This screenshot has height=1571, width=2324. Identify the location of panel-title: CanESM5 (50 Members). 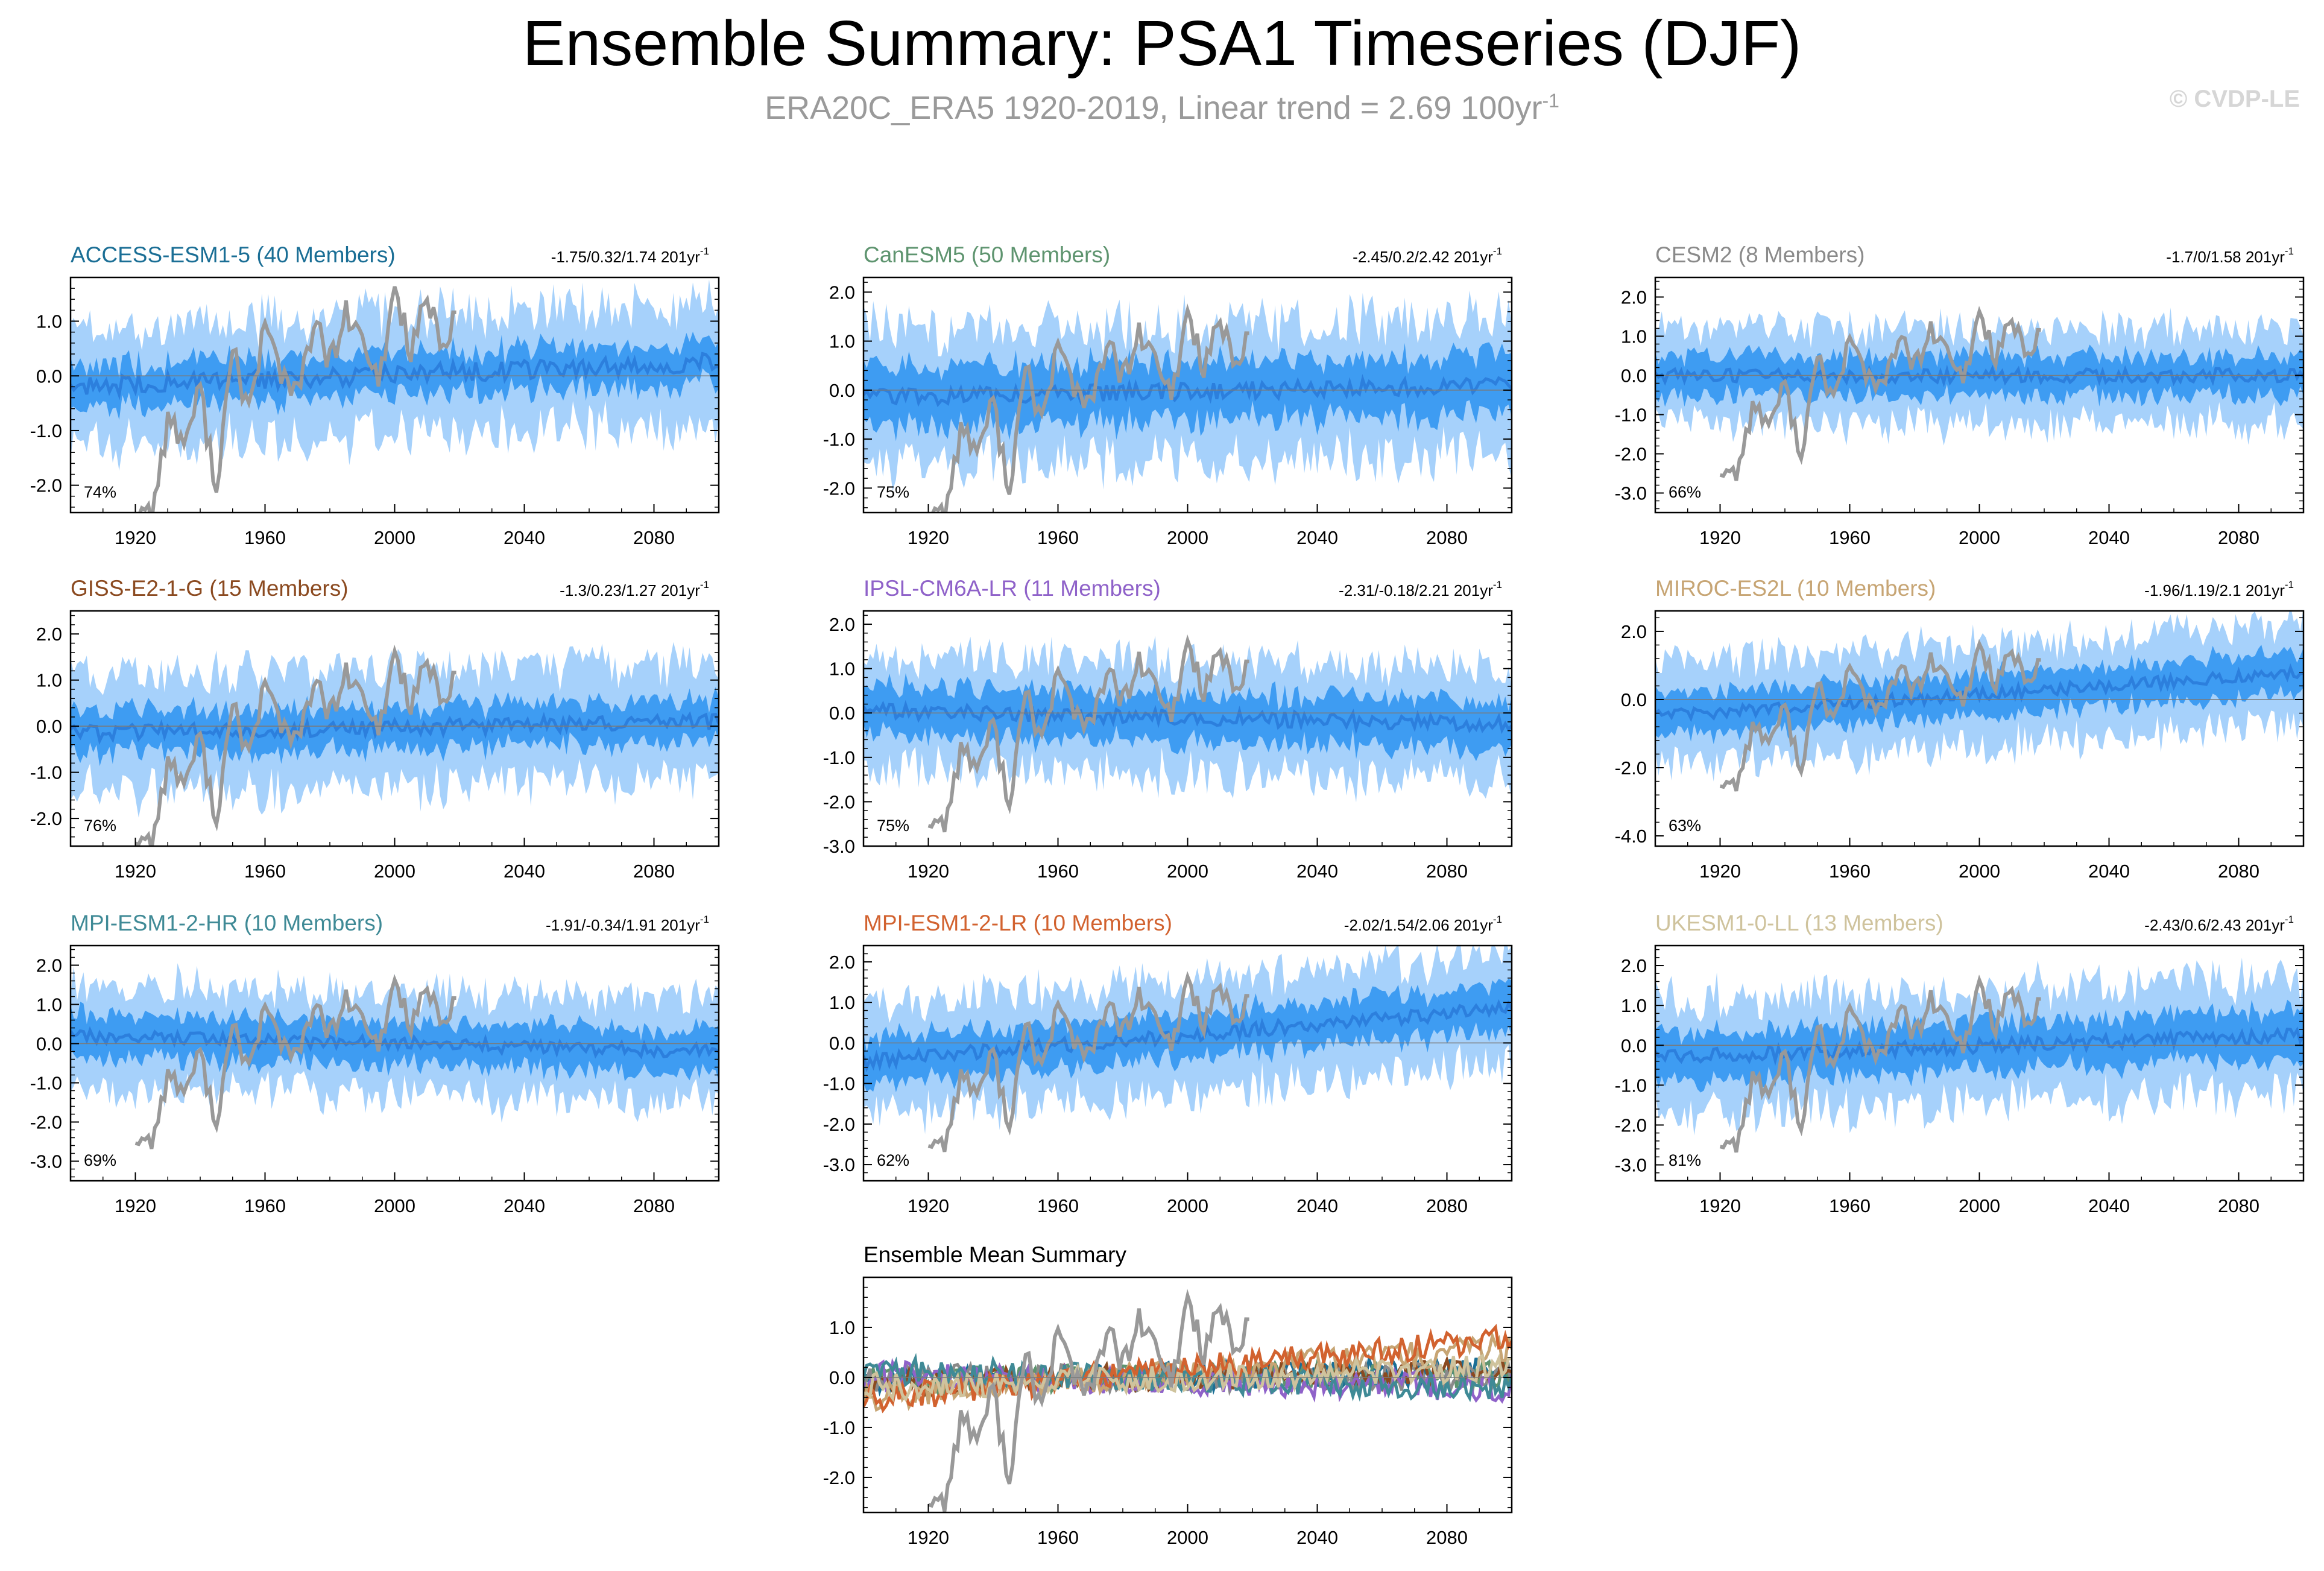
(987, 255).